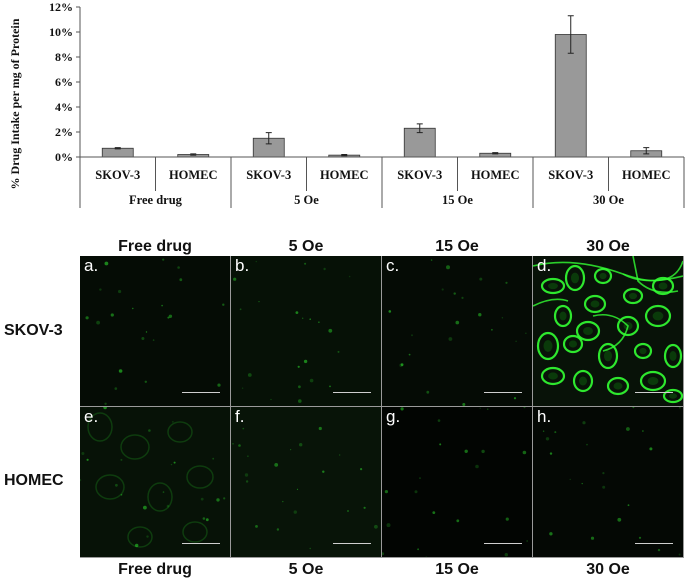  I want to click on y-tick-label: 6%, so click(64, 82).